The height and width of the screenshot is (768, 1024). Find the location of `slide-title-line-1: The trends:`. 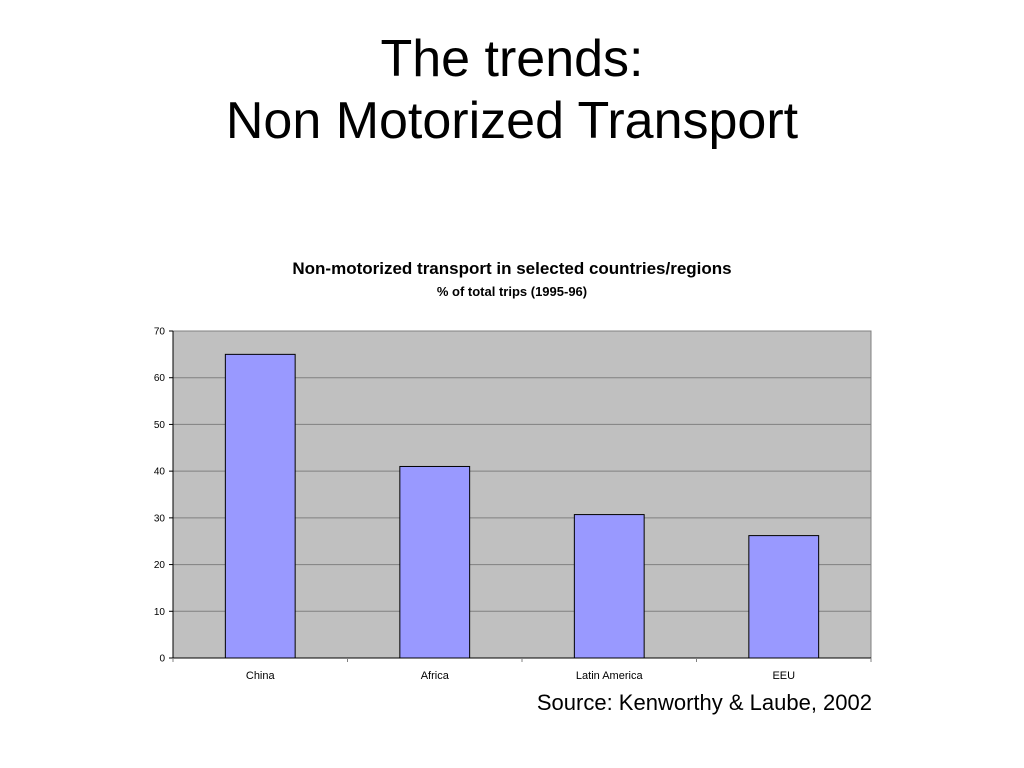

slide-title-line-1: The trends: is located at coordinates (512, 59).